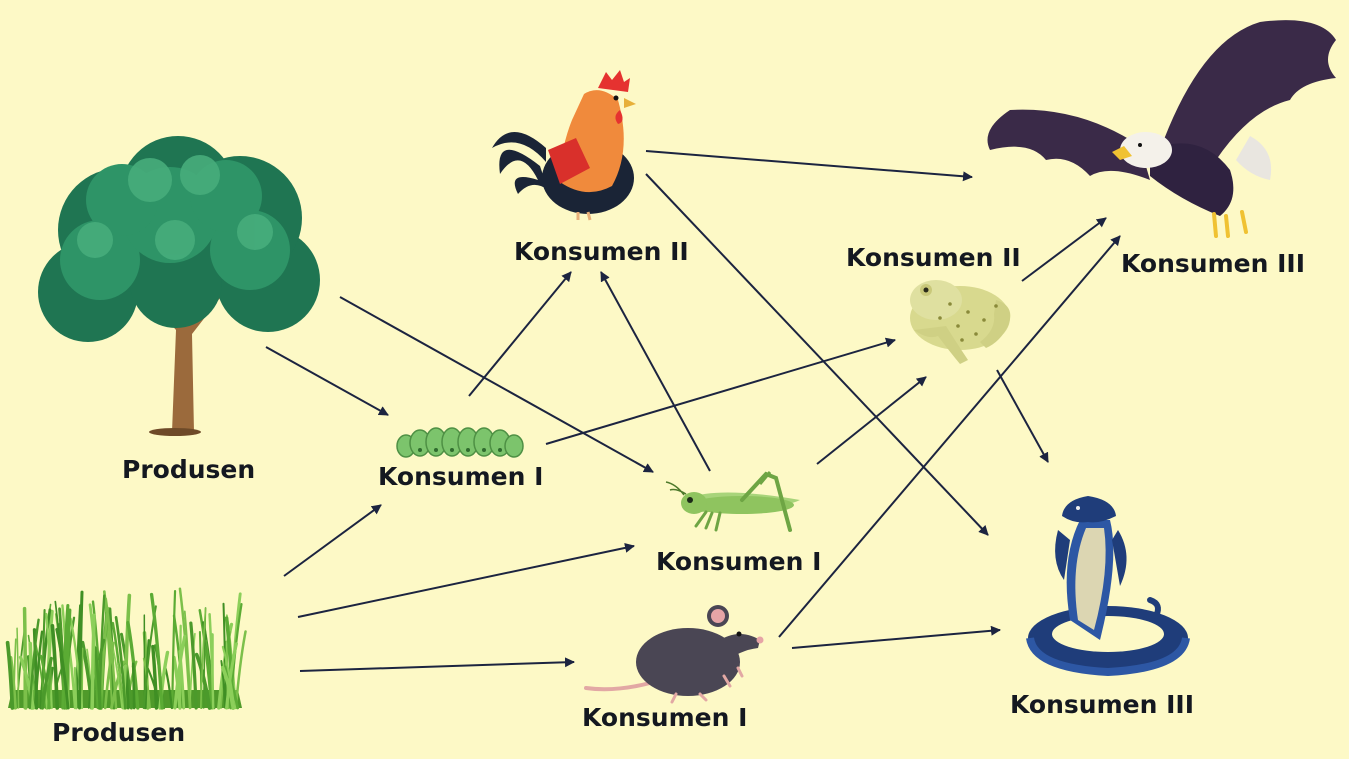 This screenshot has height=759, width=1349. I want to click on tree-icon, so click(179, 286).